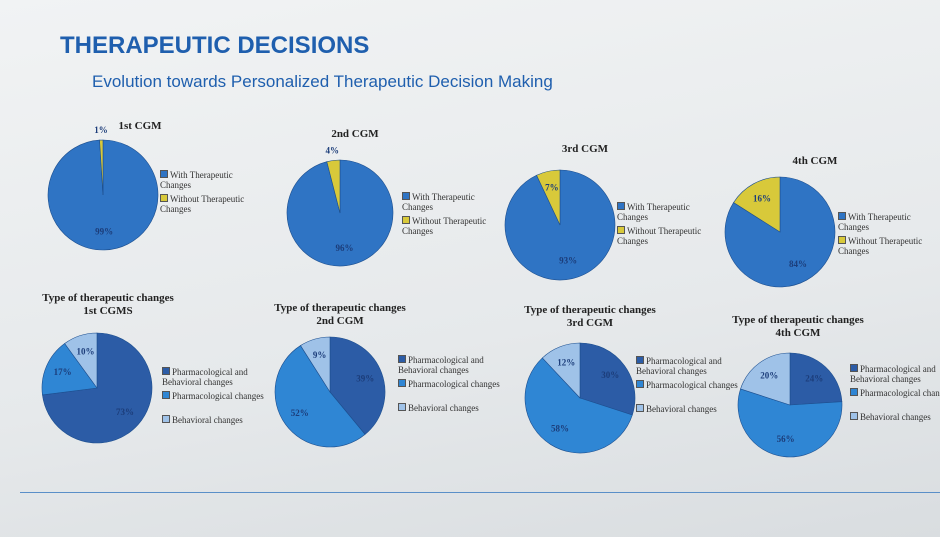  What do you see at coordinates (140, 126) in the screenshot?
I see `chart-title: 1st CGM` at bounding box center [140, 126].